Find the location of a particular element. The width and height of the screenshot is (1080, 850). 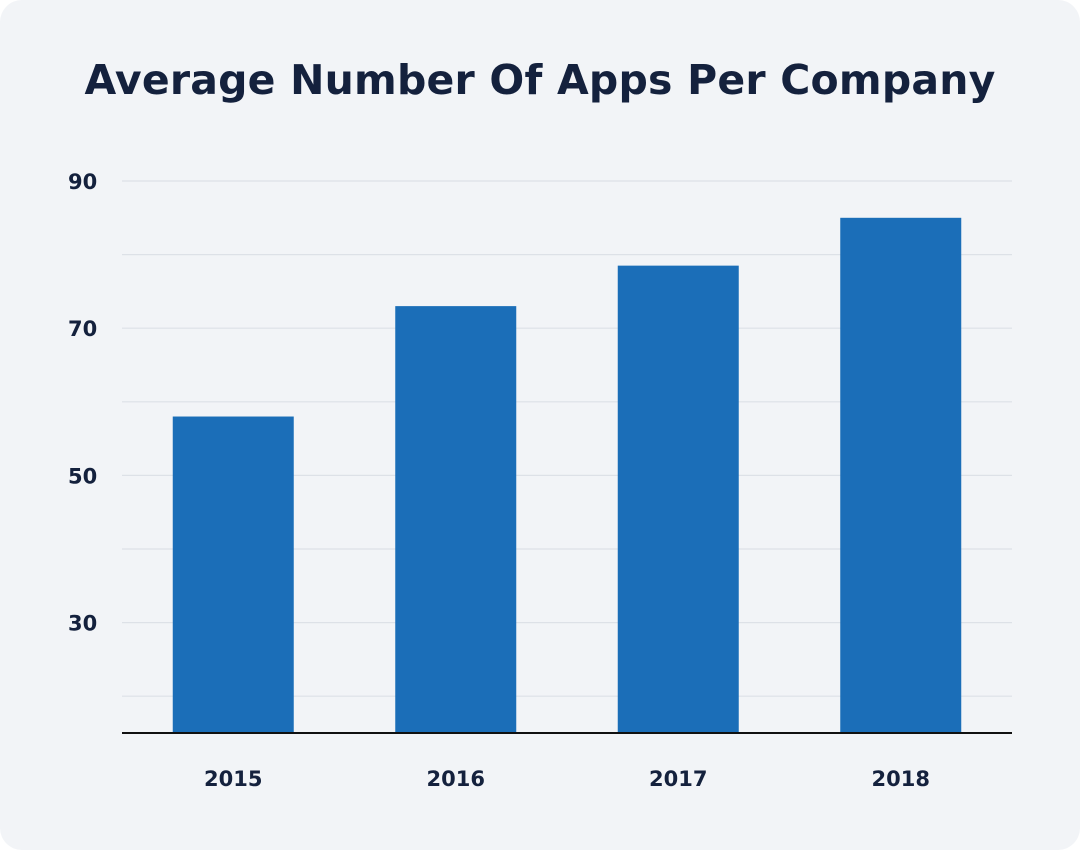

x-tick-label: 2017 is located at coordinates (678, 779).